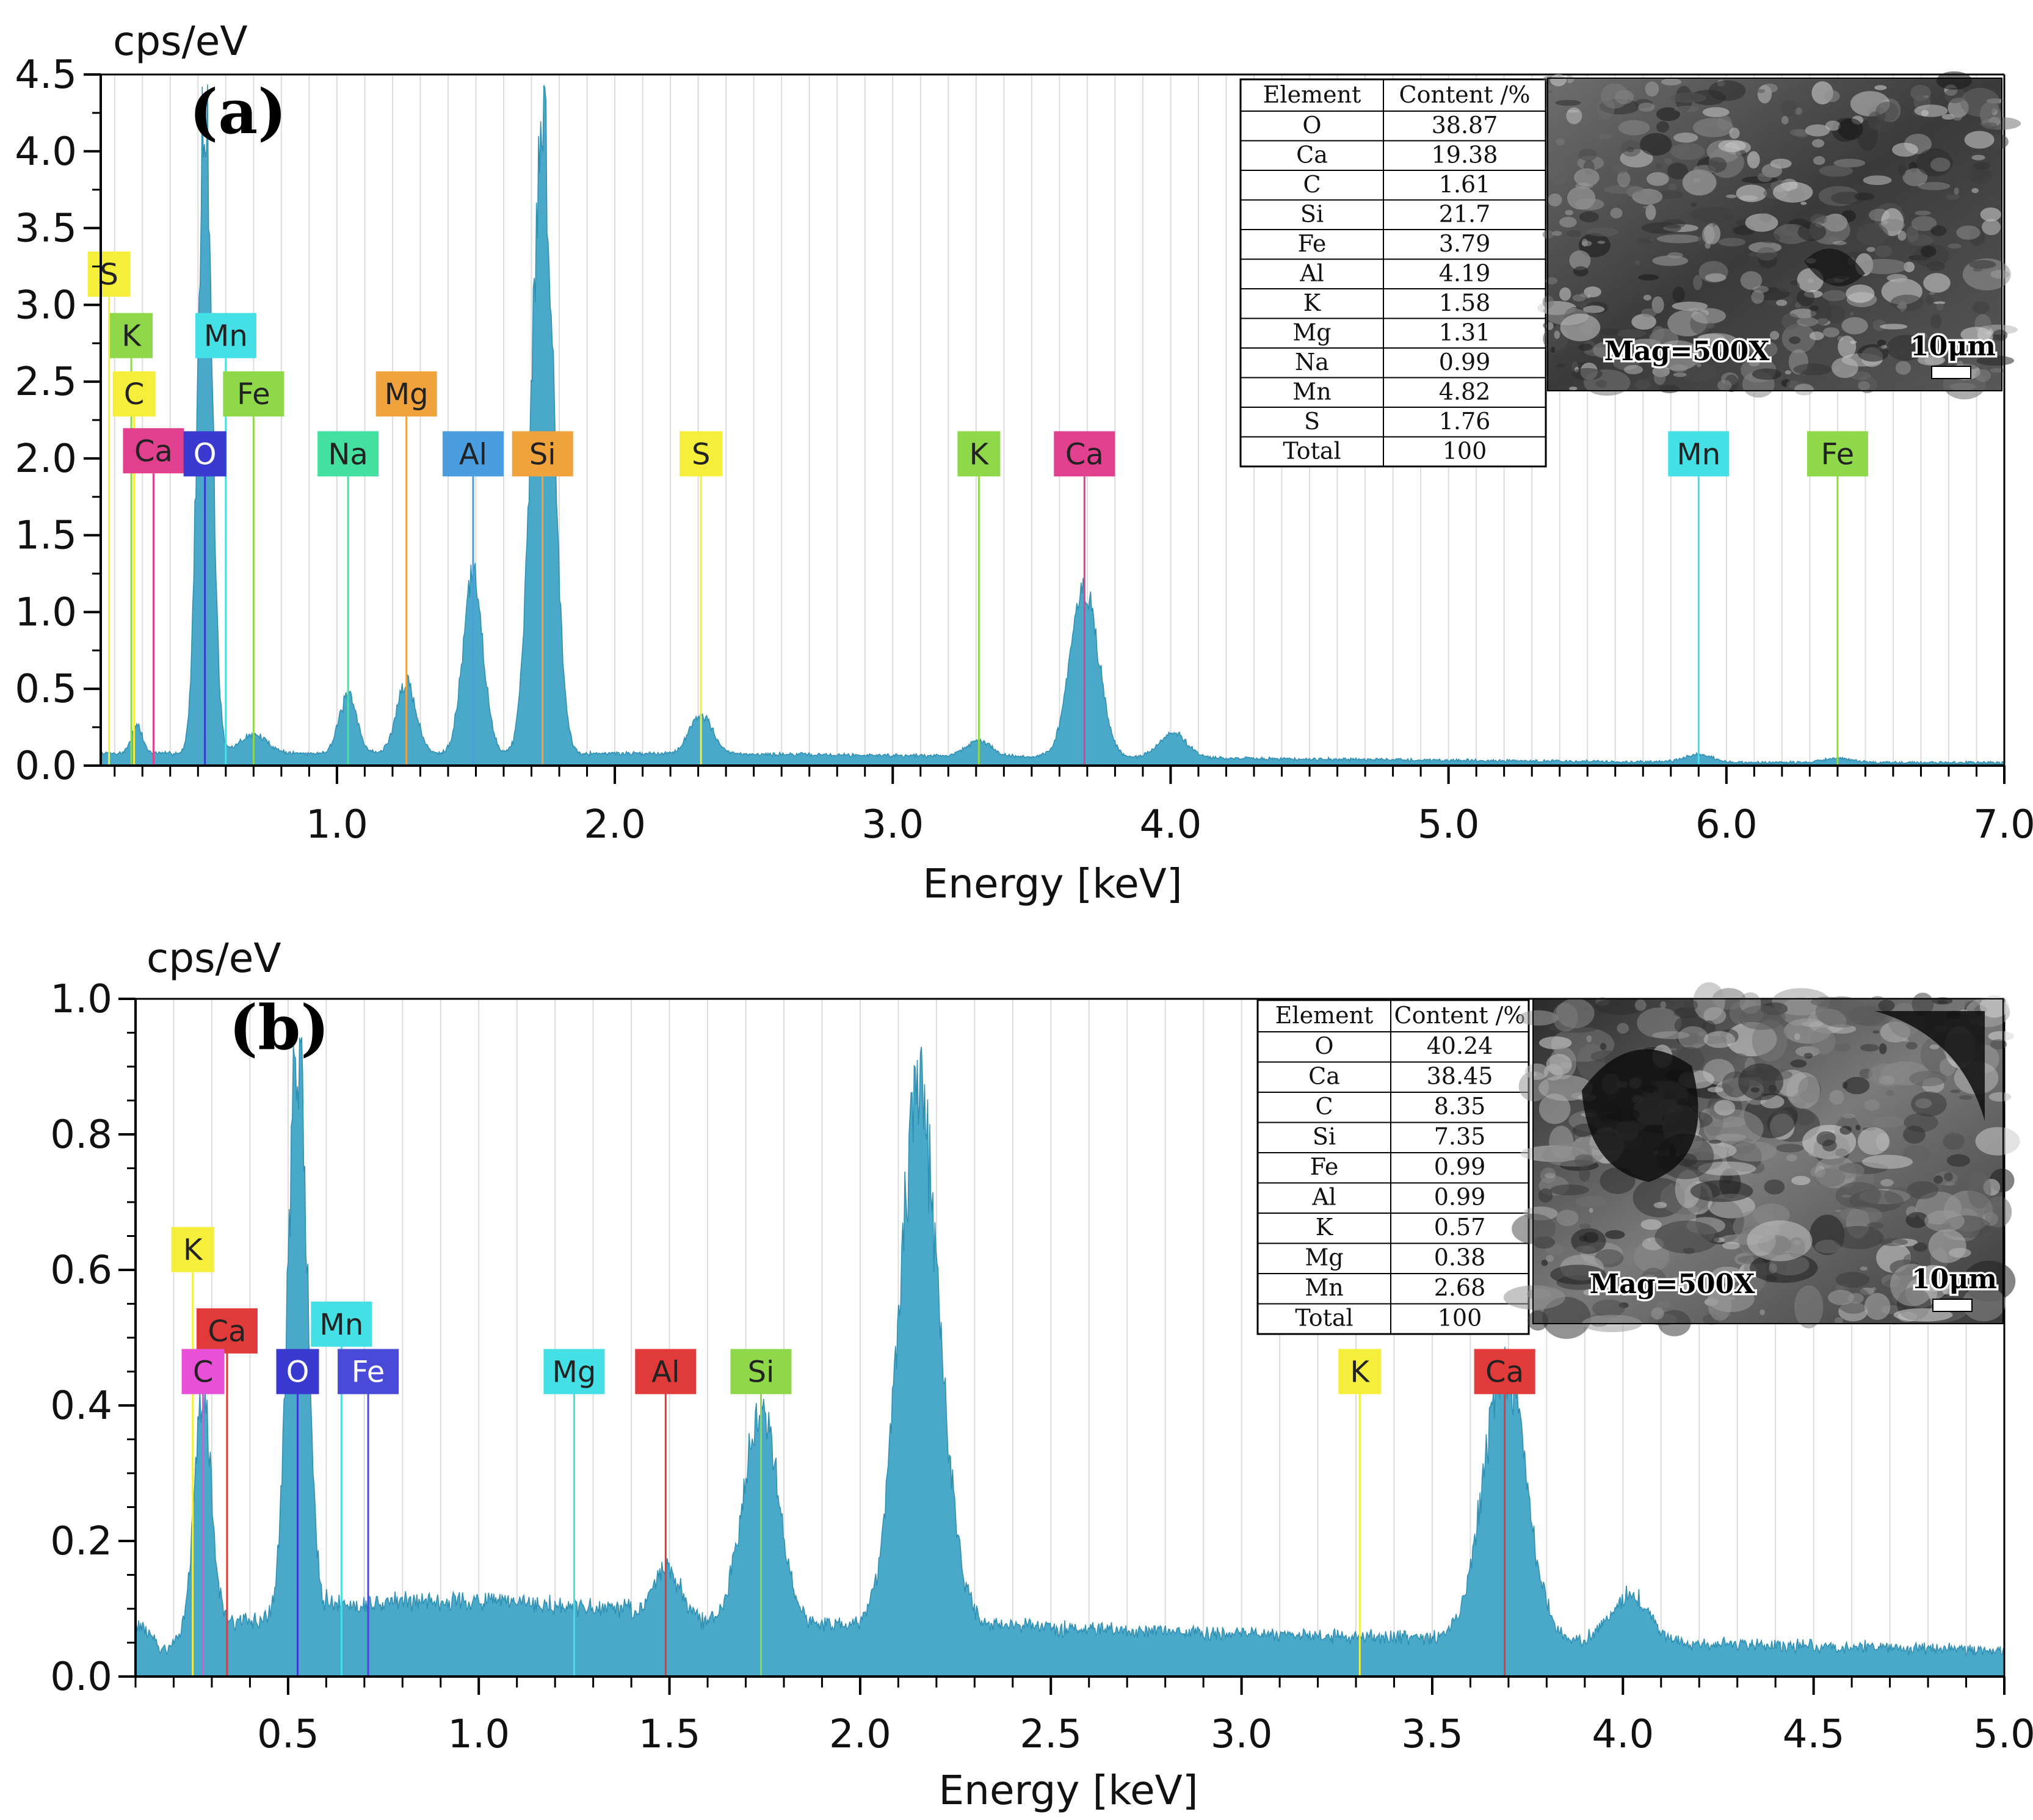 This screenshot has width=2033, height=1820. What do you see at coordinates (1171, 824) in the screenshot?
I see `x-tick-label: 4.0` at bounding box center [1171, 824].